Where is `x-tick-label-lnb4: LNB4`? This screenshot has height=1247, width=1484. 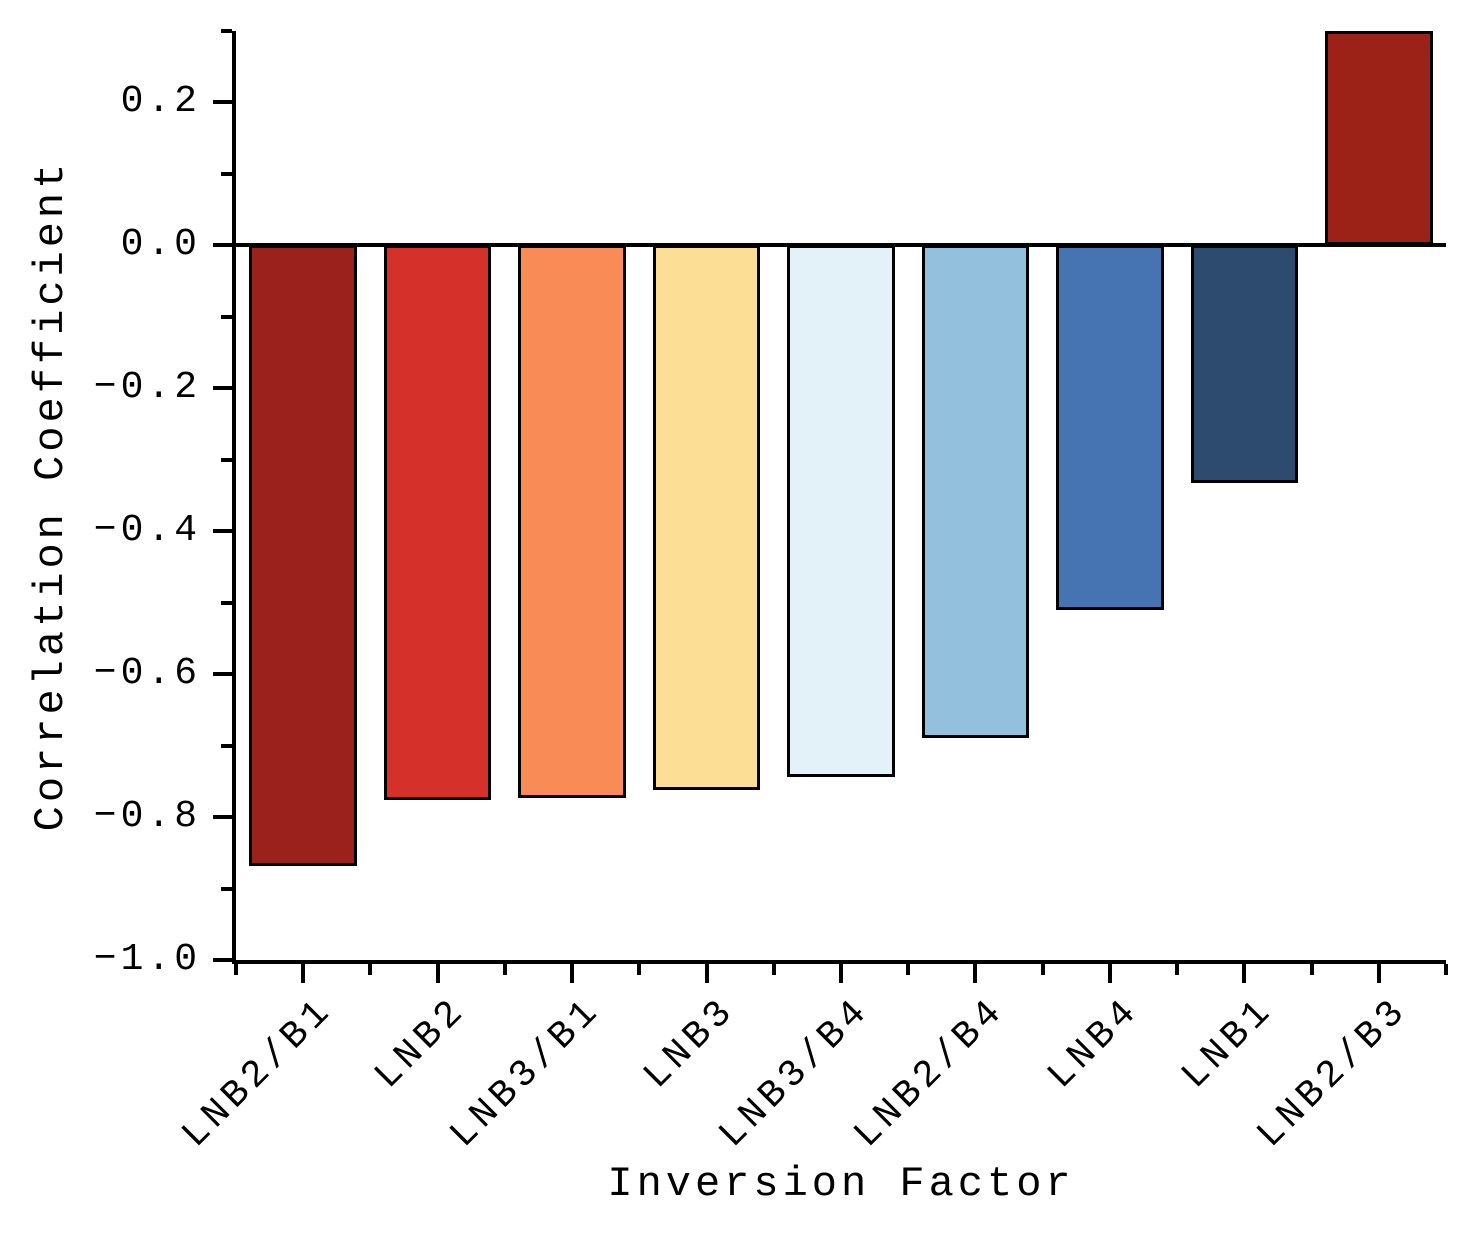 x-tick-label-lnb4: LNB4 is located at coordinates (1094, 1044).